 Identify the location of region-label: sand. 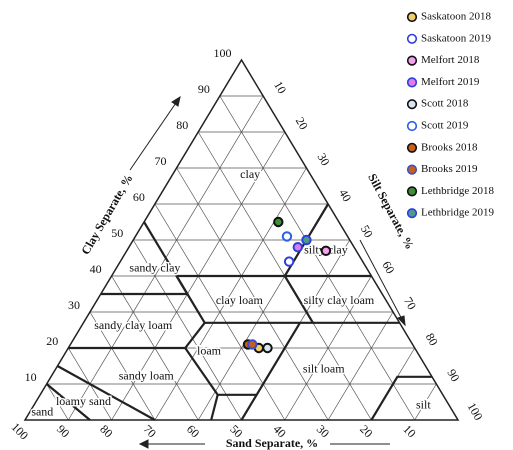
(42, 412).